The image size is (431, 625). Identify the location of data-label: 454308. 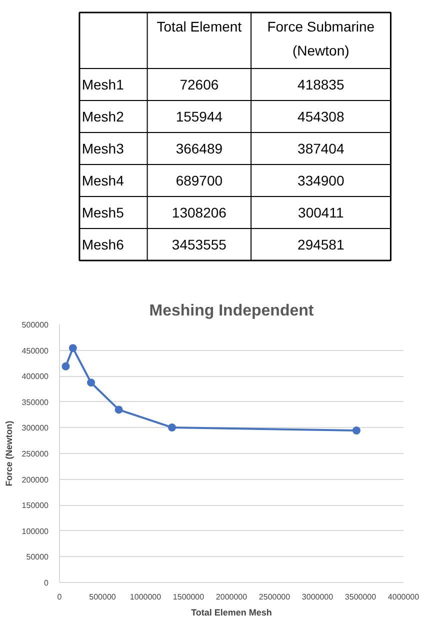
(321, 116).